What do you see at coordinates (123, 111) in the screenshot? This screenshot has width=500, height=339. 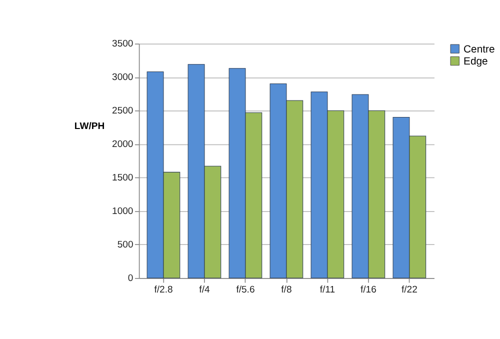 I see `y-tick-label: 2500` at bounding box center [123, 111].